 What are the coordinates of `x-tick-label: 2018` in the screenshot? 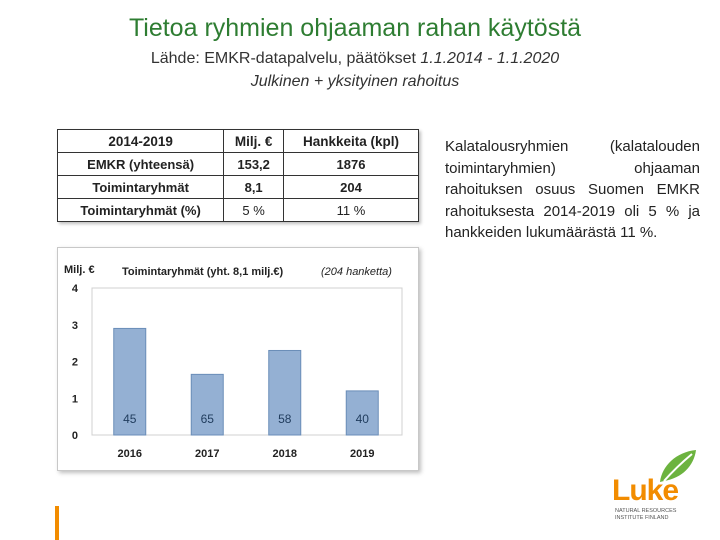 It's located at (285, 454).